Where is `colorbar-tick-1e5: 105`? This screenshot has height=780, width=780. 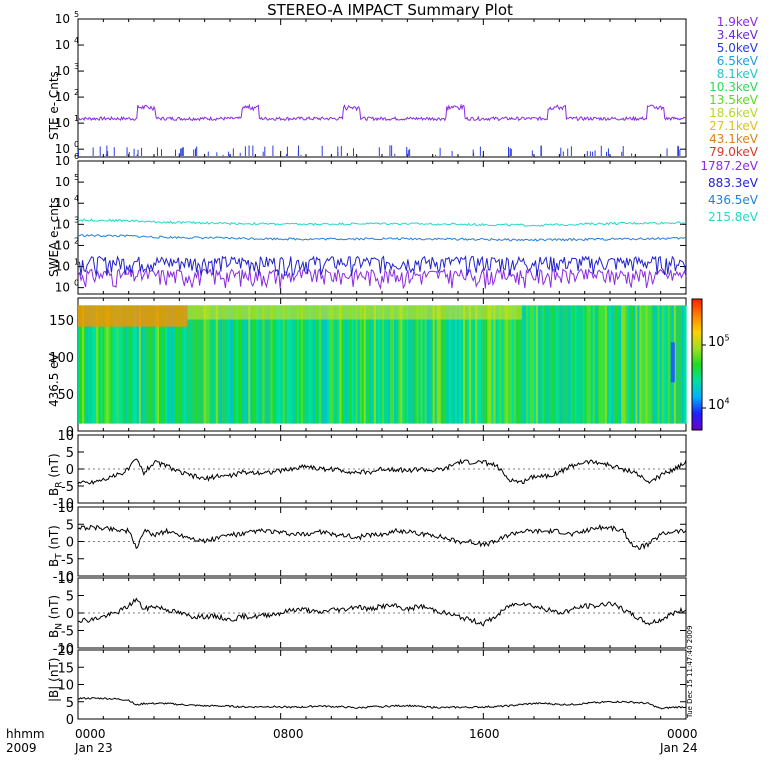 colorbar-tick-1e5: 105 is located at coordinates (719, 342).